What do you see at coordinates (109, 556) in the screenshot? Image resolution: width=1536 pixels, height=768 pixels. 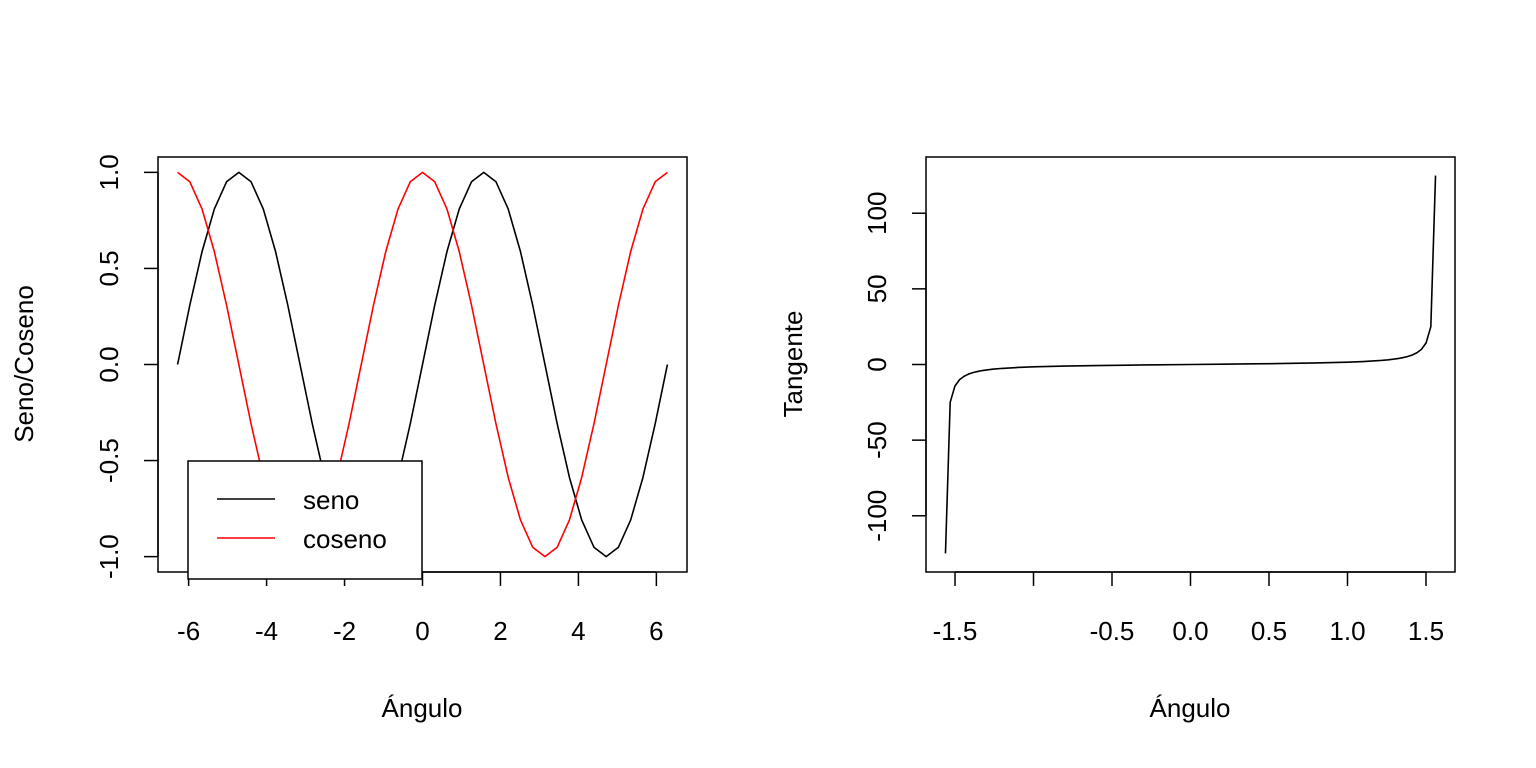 I see `y-tick-label: -1.0` at bounding box center [109, 556].